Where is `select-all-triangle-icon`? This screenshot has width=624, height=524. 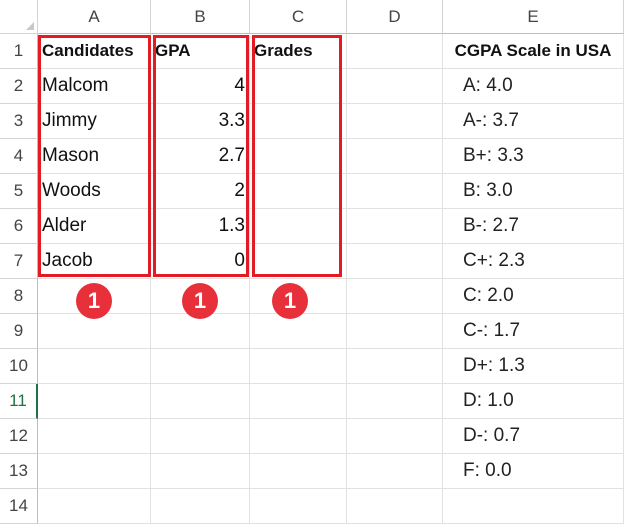 select-all-triangle-icon is located at coordinates (30, 26).